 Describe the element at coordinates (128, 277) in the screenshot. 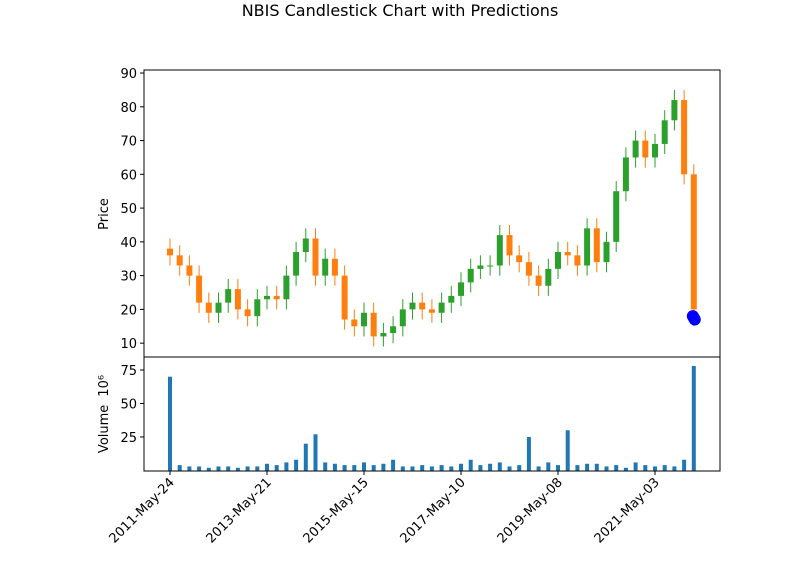

I see `y-tick-label: 30` at that location.